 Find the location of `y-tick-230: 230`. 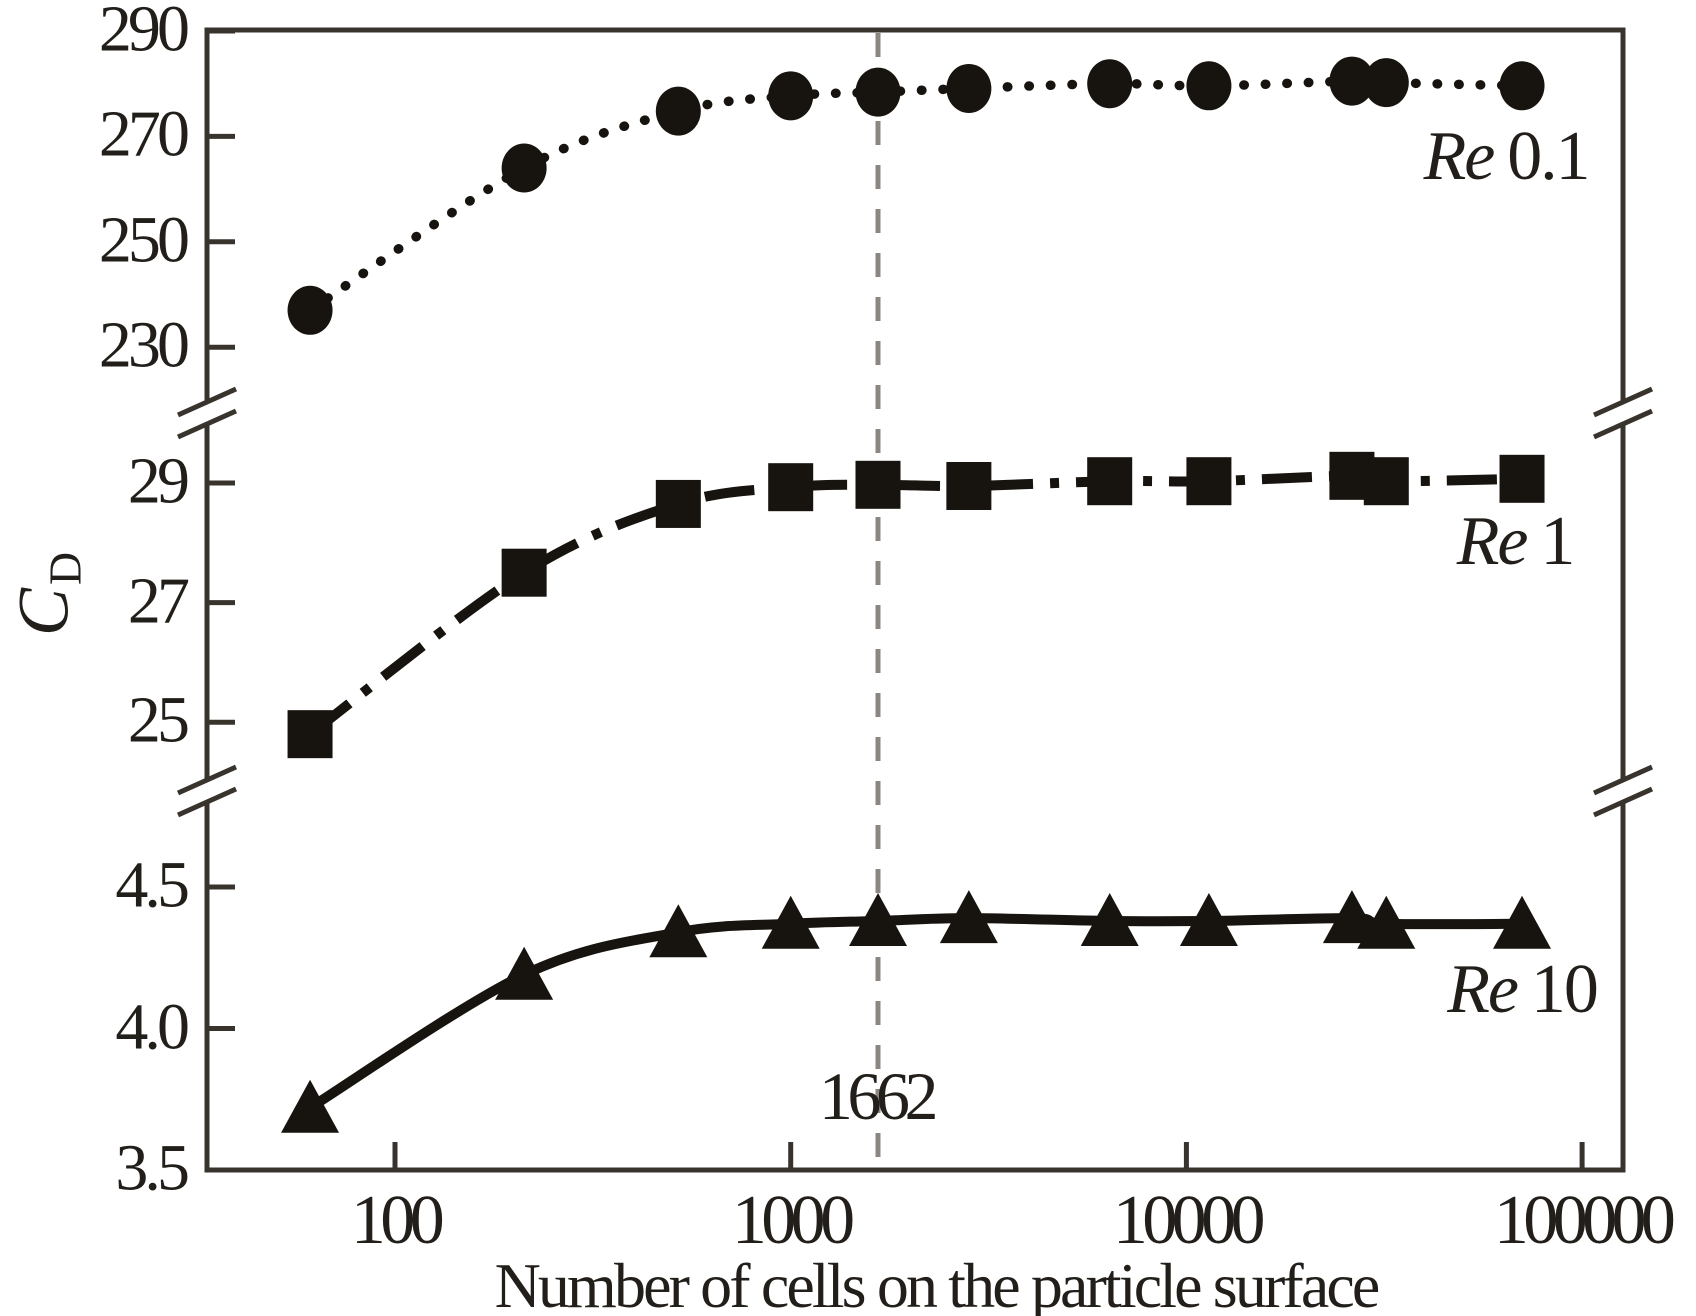

y-tick-230: 230 is located at coordinates (144, 345).